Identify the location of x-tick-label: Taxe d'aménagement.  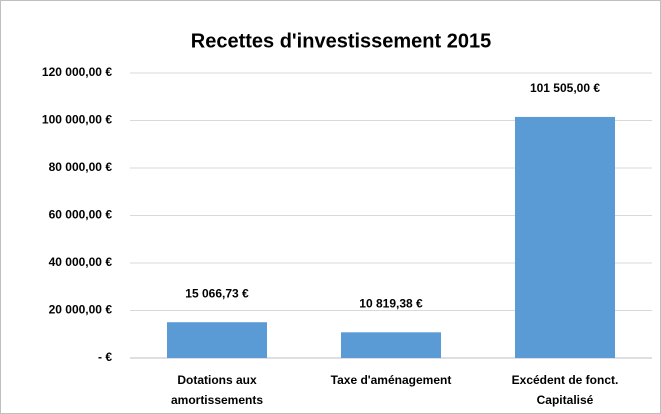
(391, 380).